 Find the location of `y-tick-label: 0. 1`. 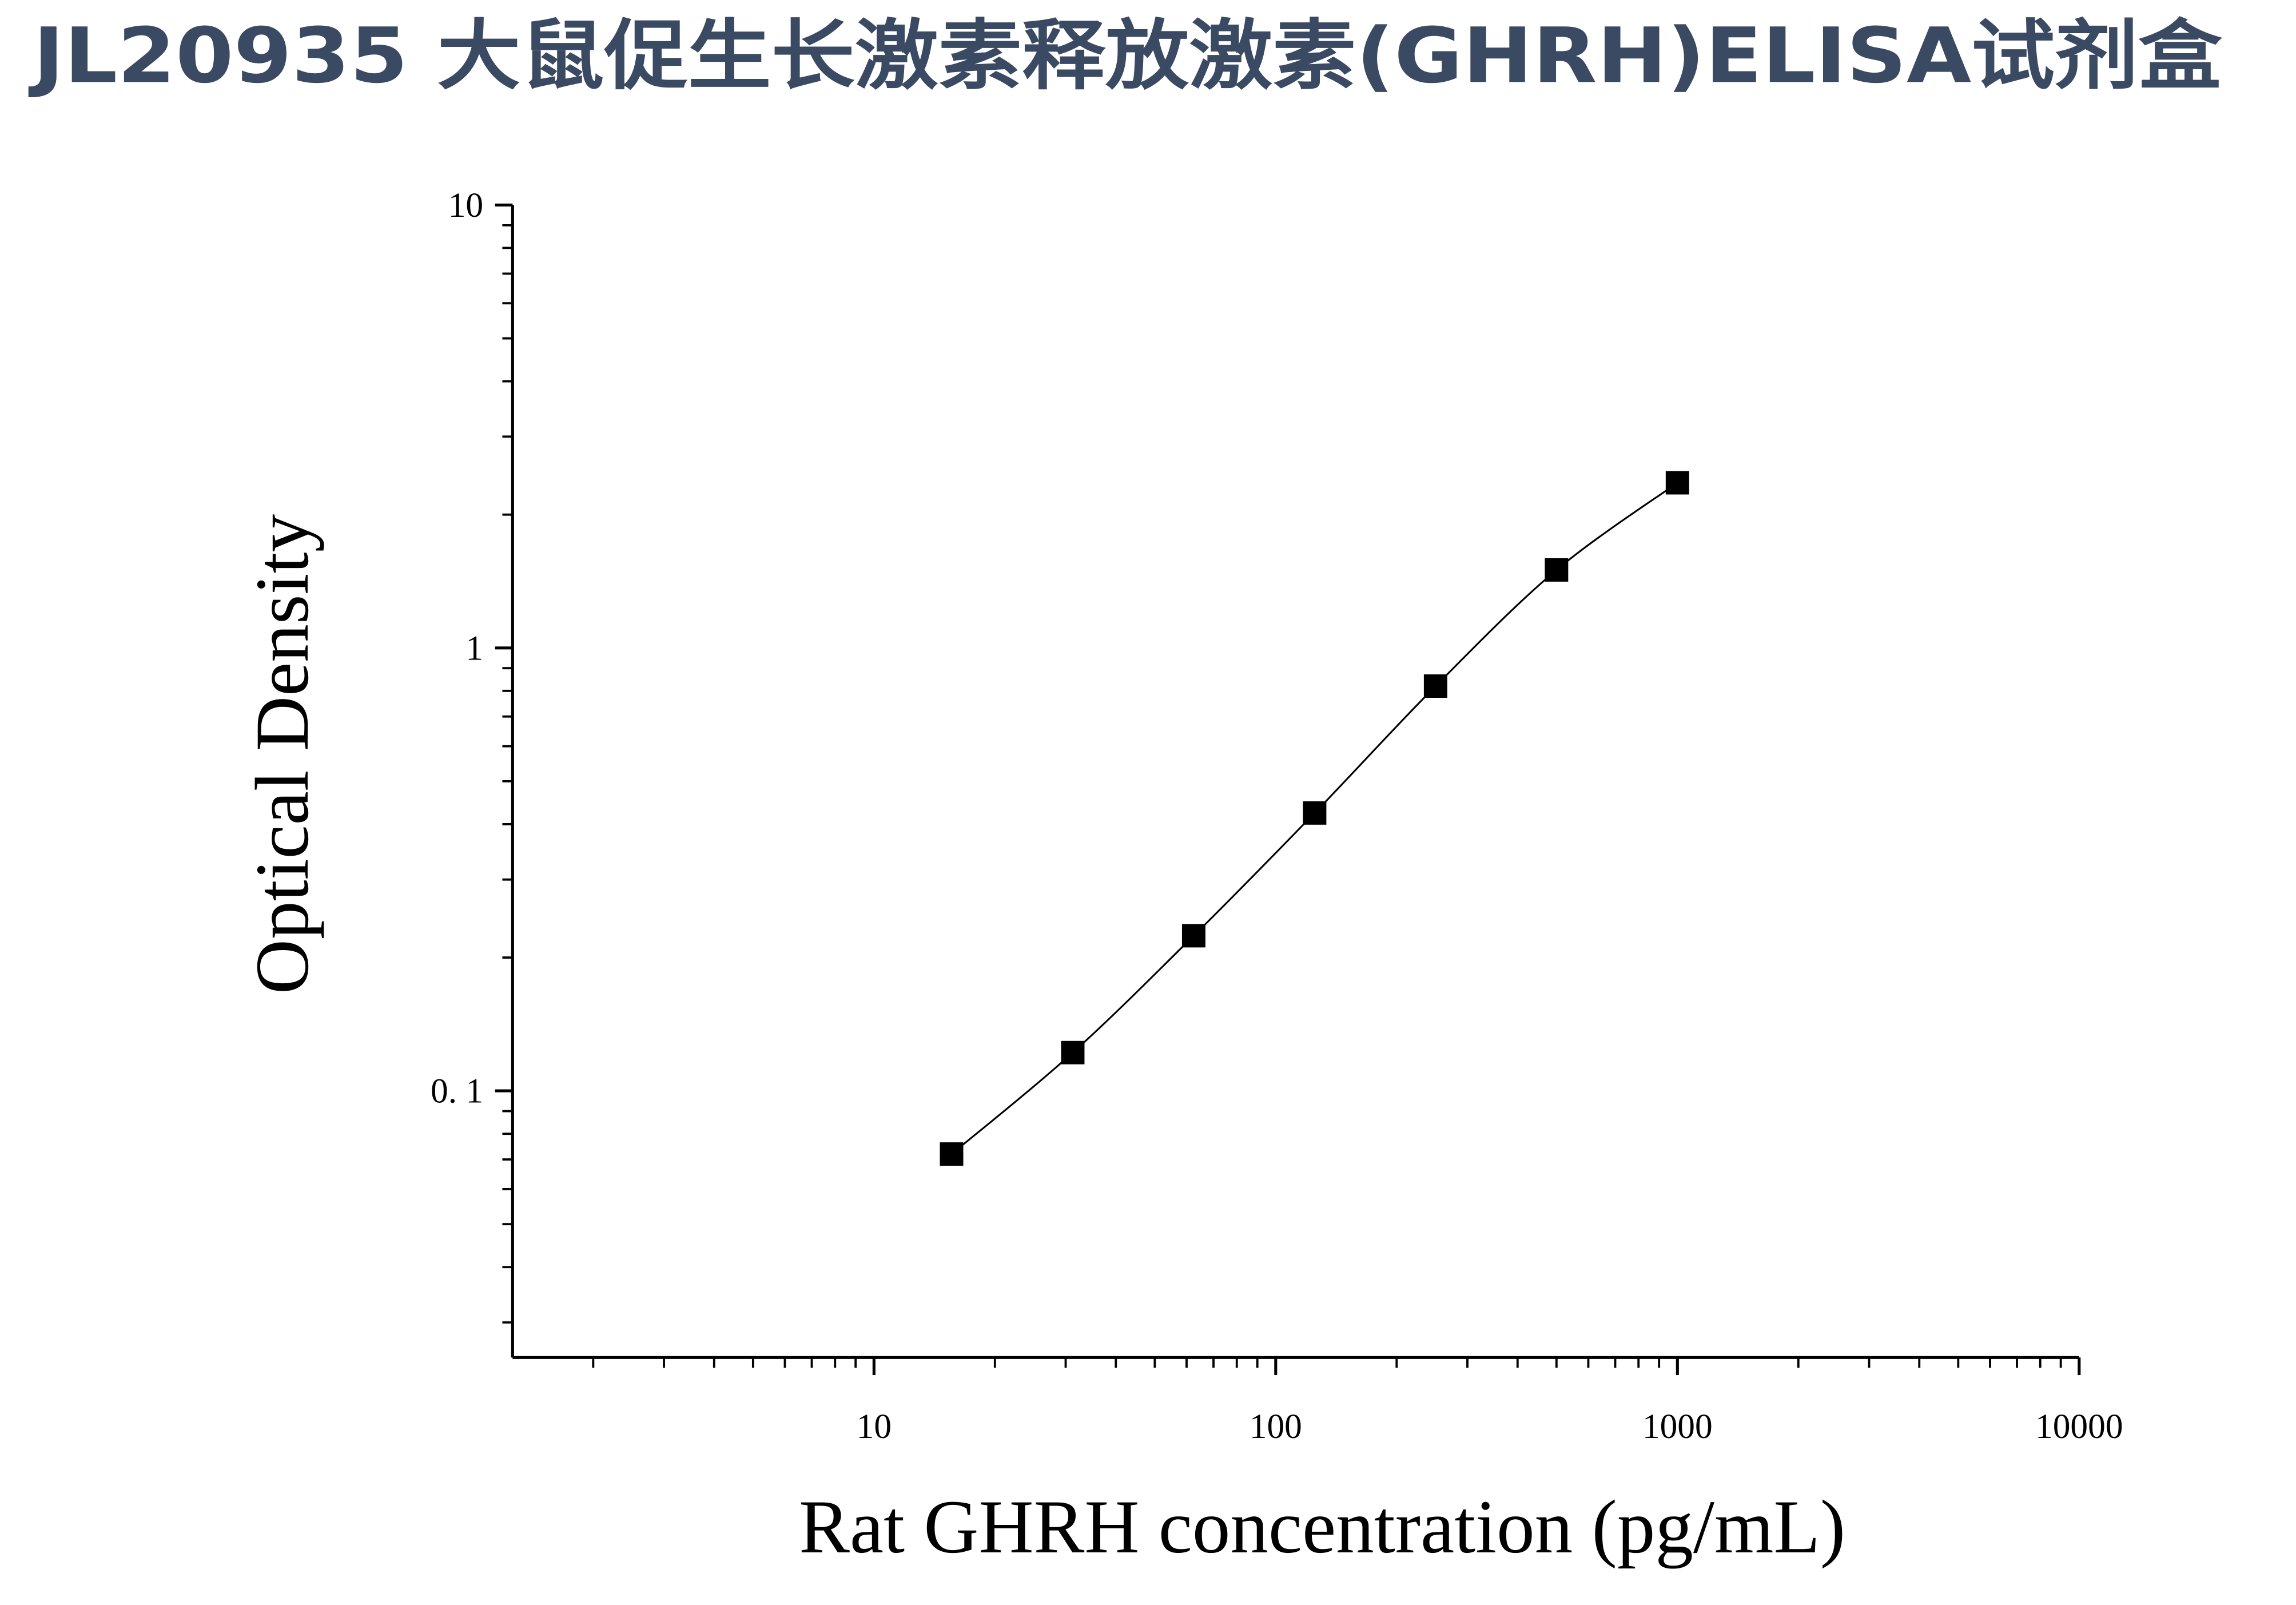

y-tick-label: 0. 1 is located at coordinates (457, 1091).